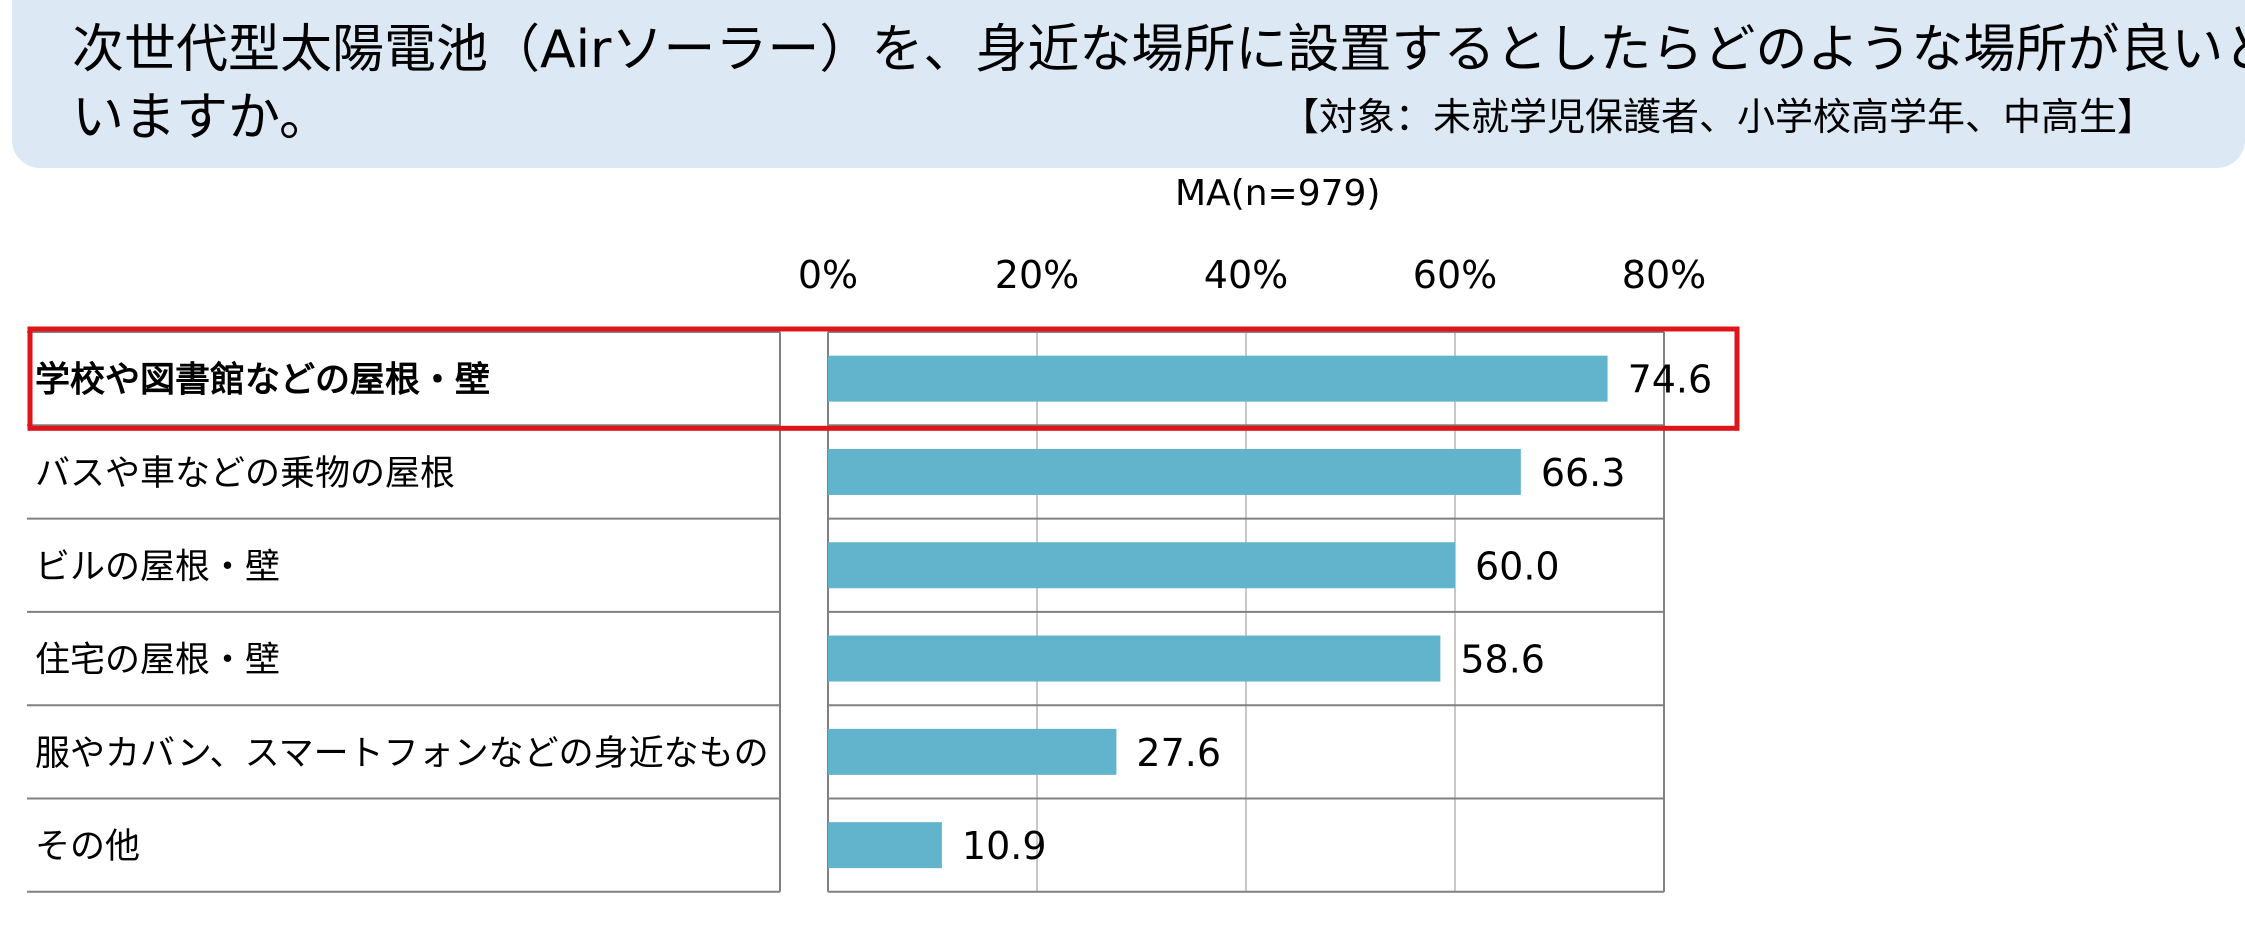  I want to click on question-title-line2: いますか。, so click(201, 118).